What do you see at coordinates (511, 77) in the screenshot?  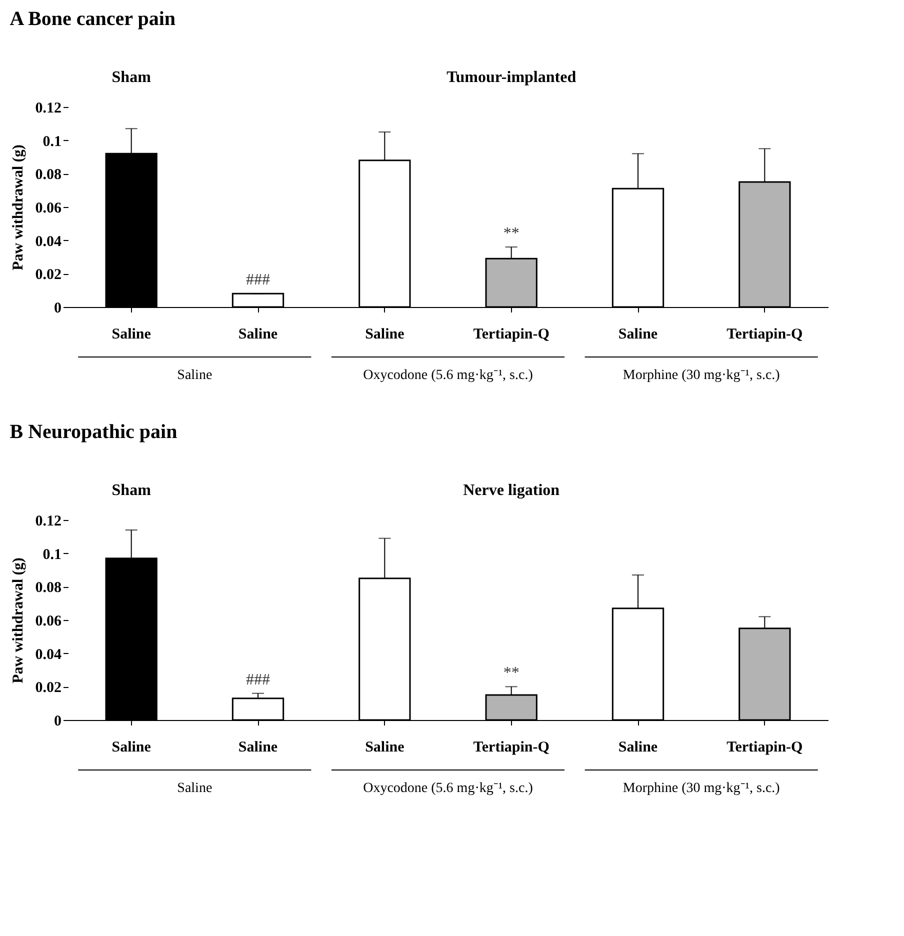 I see `text: Tumour-implanted` at bounding box center [511, 77].